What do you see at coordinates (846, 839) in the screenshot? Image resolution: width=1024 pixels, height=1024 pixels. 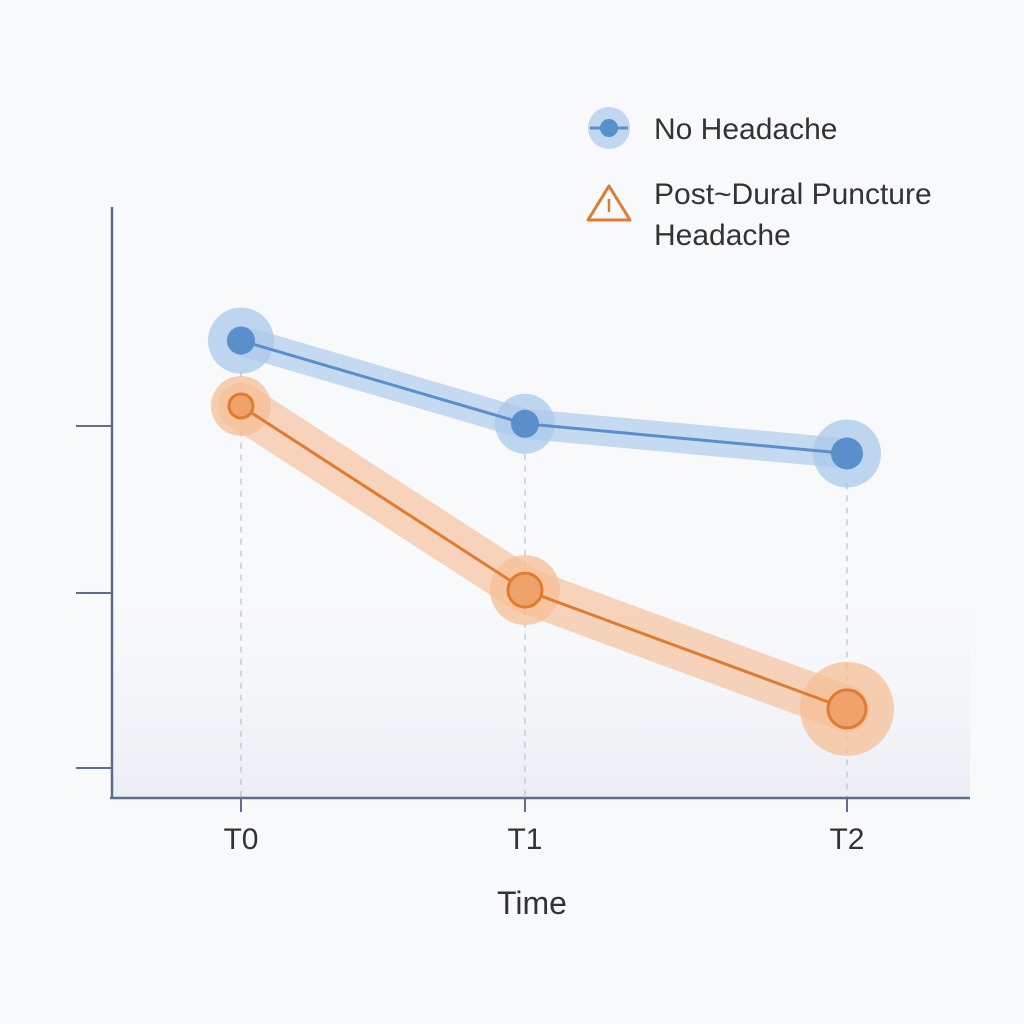 I see `x-tick-label: T2` at bounding box center [846, 839].